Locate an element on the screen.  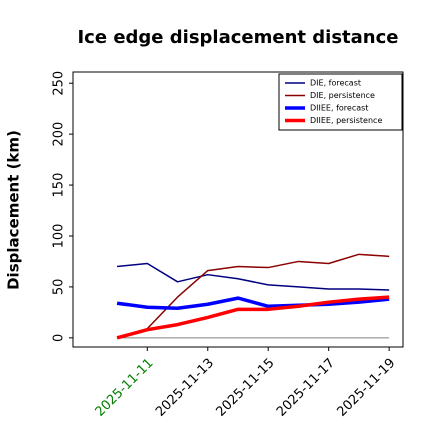
y-axis-label: Displacement (km) is located at coordinates (14, 210).